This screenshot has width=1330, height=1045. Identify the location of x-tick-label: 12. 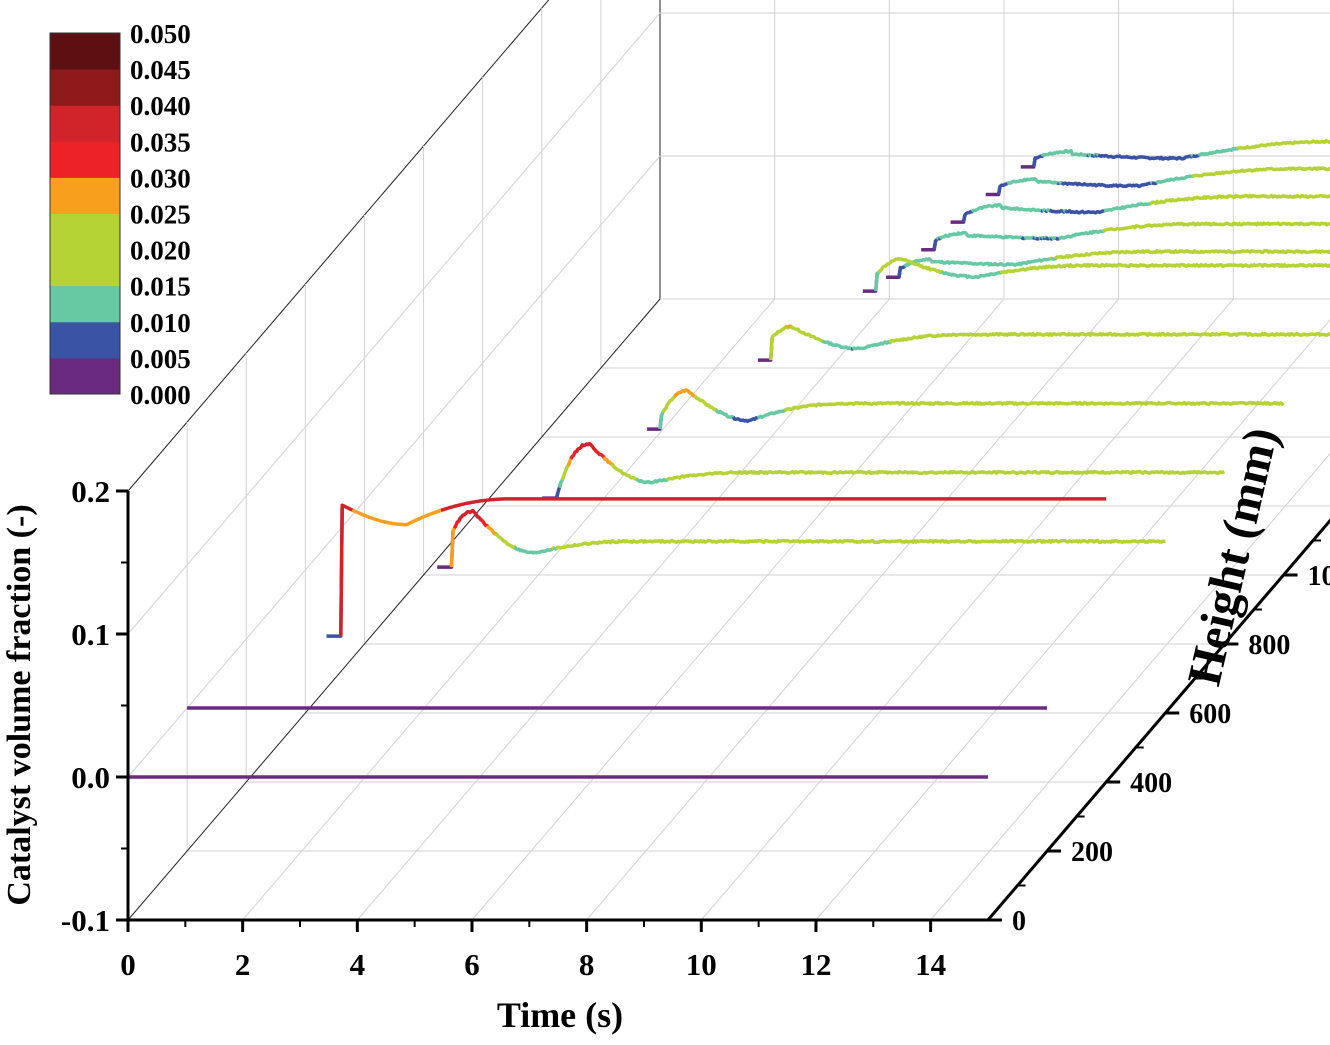
(815, 964).